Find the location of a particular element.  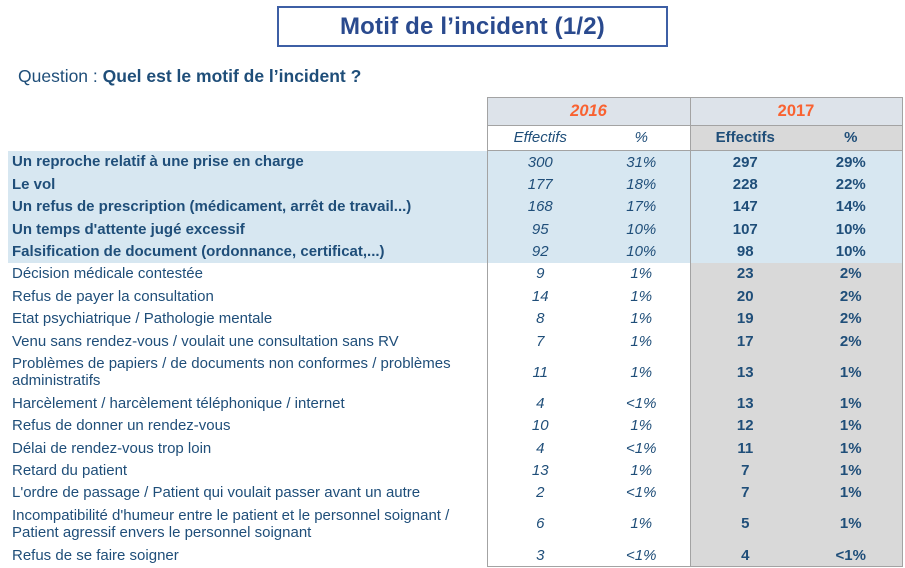

row-label: Etat psychiatrique / Pathologie mentale is located at coordinates (247, 319).